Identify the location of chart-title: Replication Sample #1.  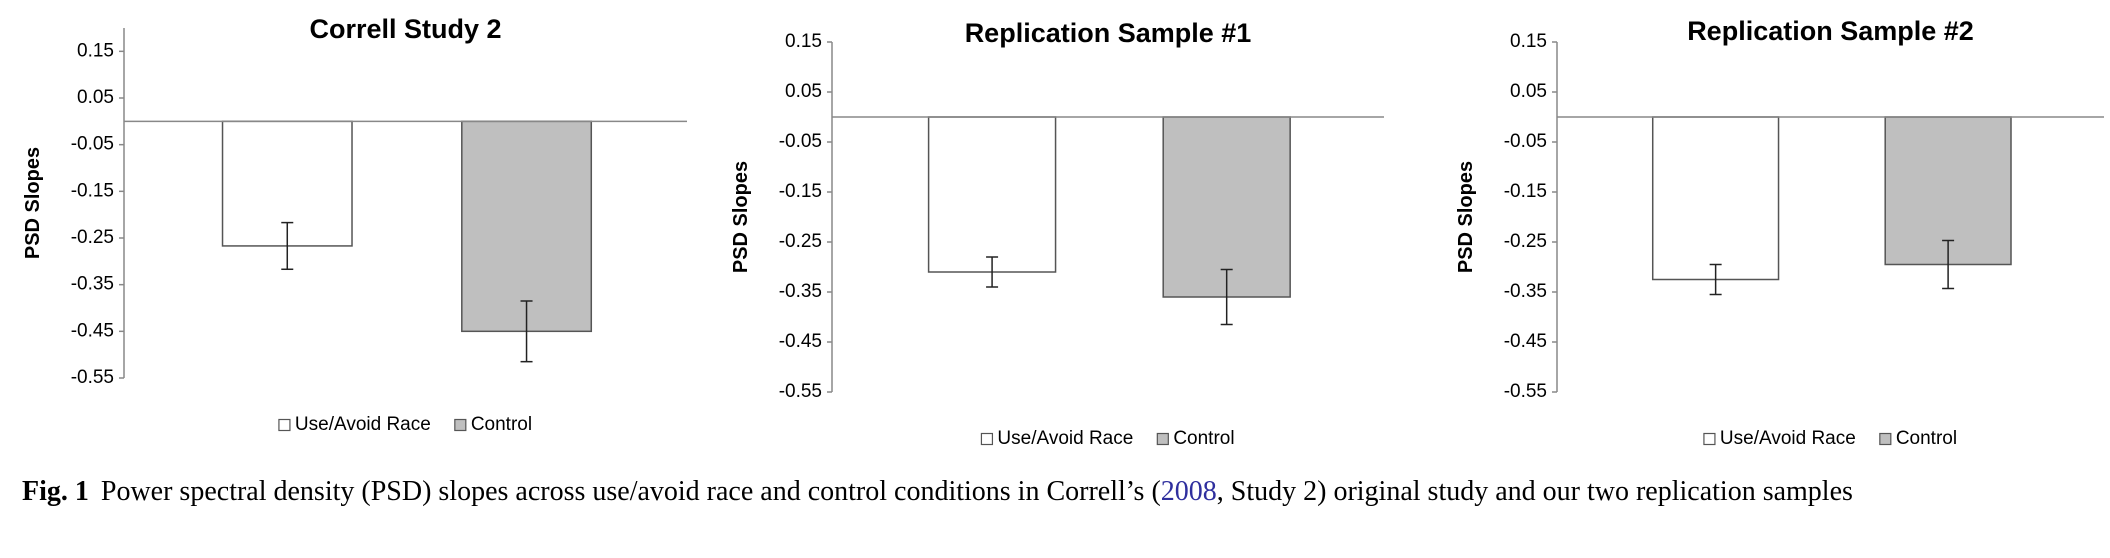
(1108, 33).